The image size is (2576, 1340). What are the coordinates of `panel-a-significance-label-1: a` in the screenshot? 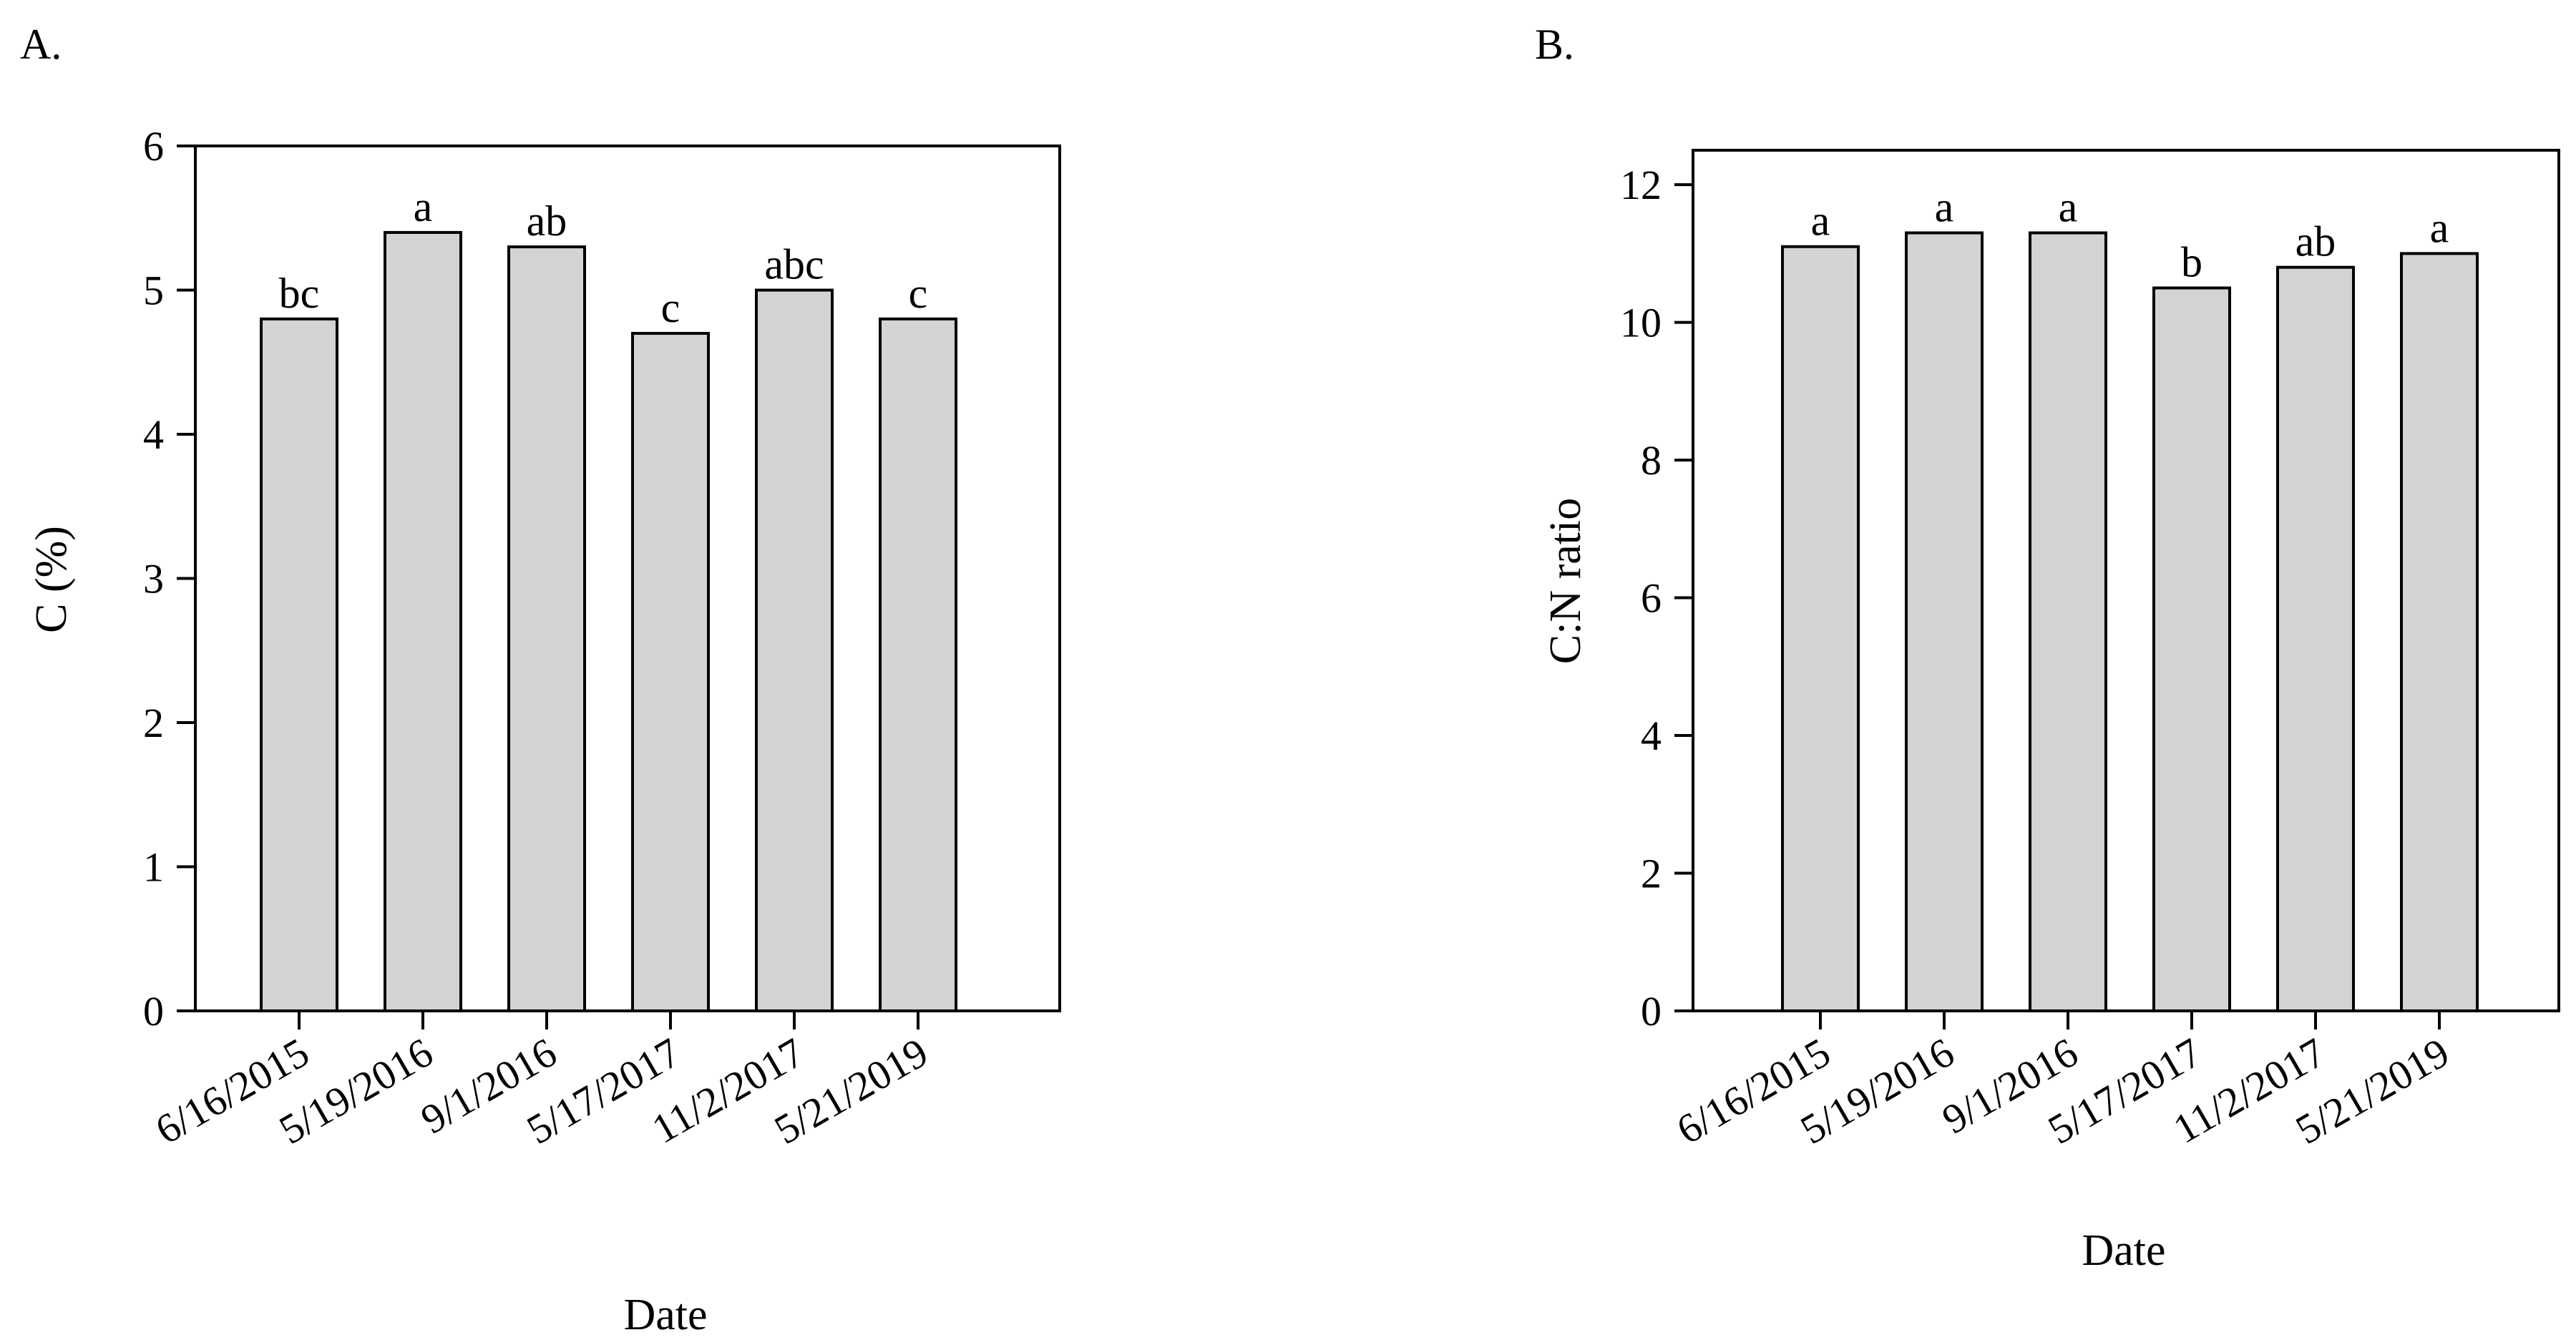 It's located at (423, 206).